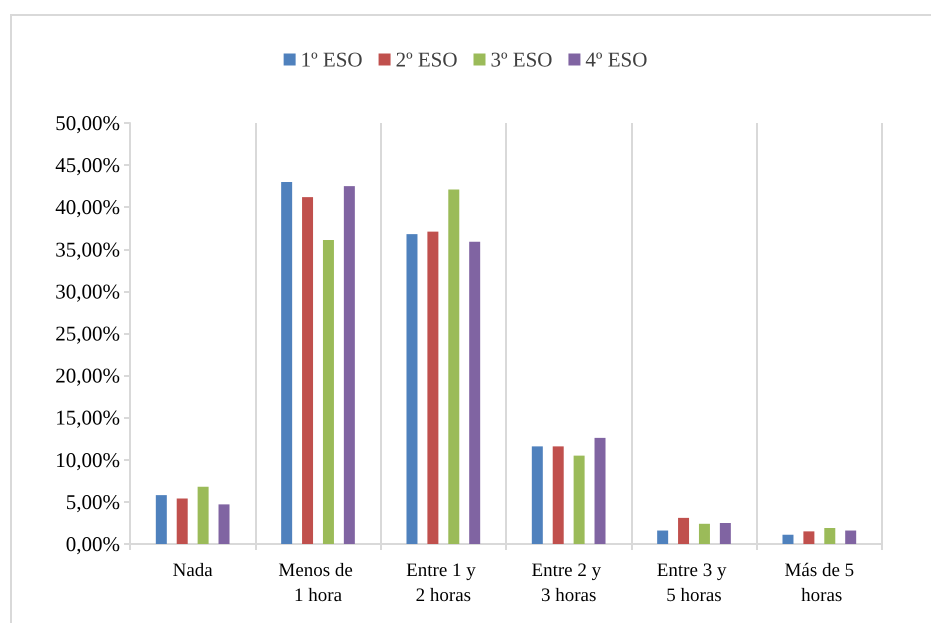 This screenshot has width=931, height=623. I want to click on x-tick-label: Nada, so click(193, 570).